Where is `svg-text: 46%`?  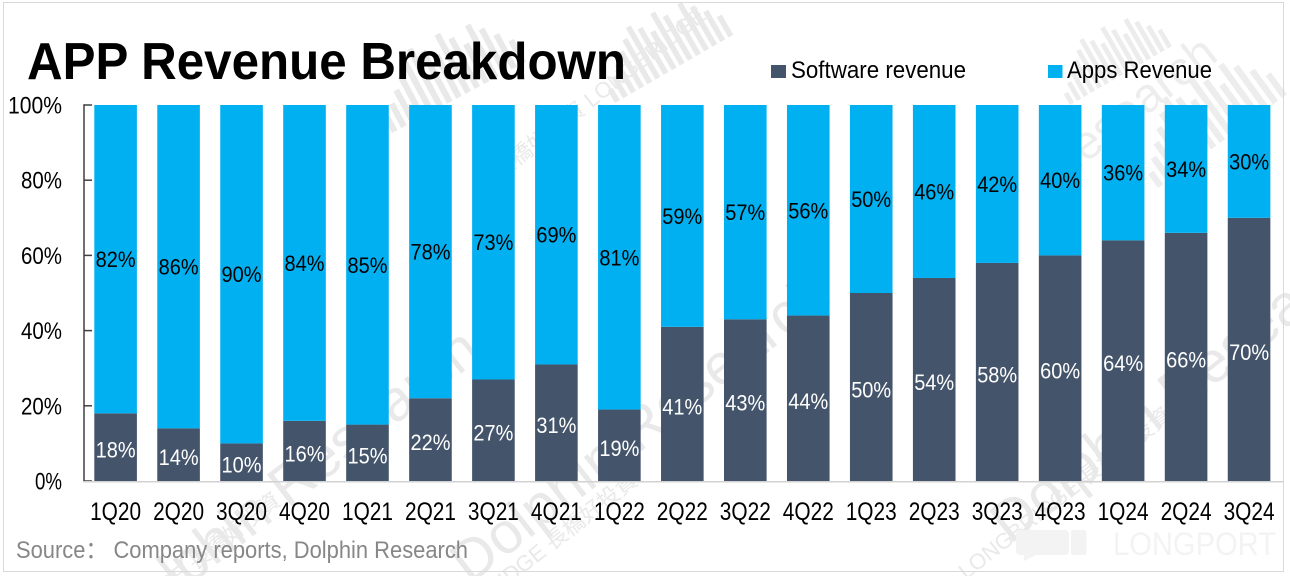
svg-text: 46% is located at coordinates (934, 192).